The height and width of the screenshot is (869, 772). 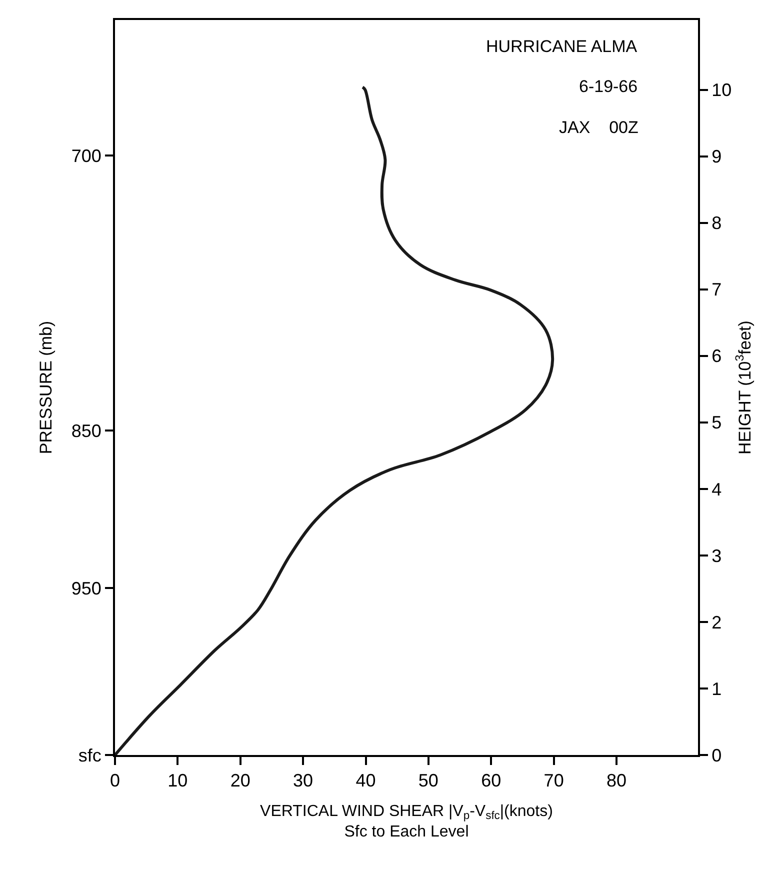 I want to click on x-tick-label: 70, so click(x=554, y=780).